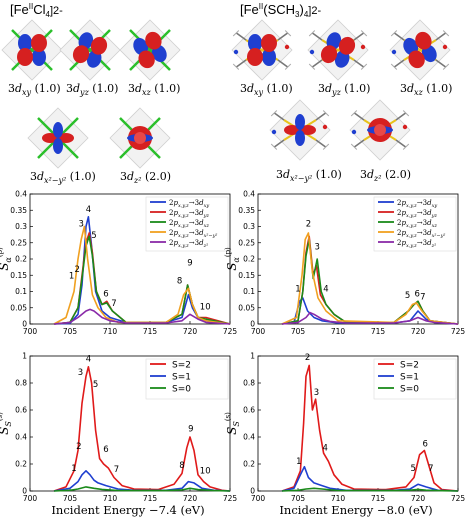 This screenshot has height=520, width=474. I want to click on legend-label: 2px,y,z→3dz², so click(188, 244).